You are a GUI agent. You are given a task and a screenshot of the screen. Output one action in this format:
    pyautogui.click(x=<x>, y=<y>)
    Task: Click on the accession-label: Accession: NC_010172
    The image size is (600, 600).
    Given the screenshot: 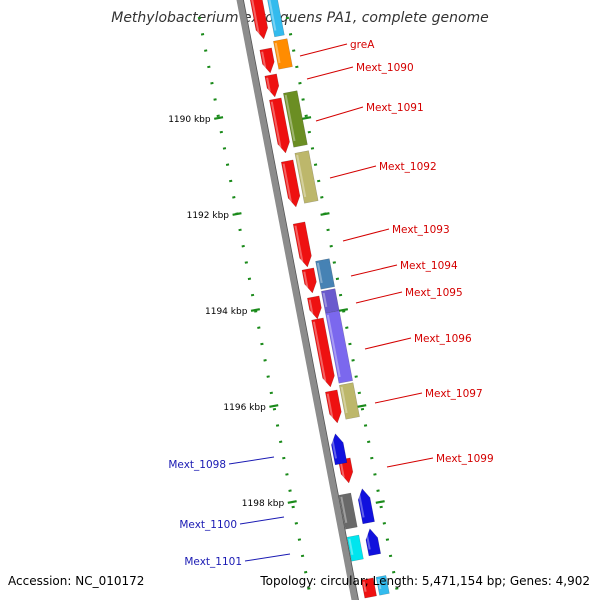 What is the action you would take?
    pyautogui.click(x=76, y=581)
    